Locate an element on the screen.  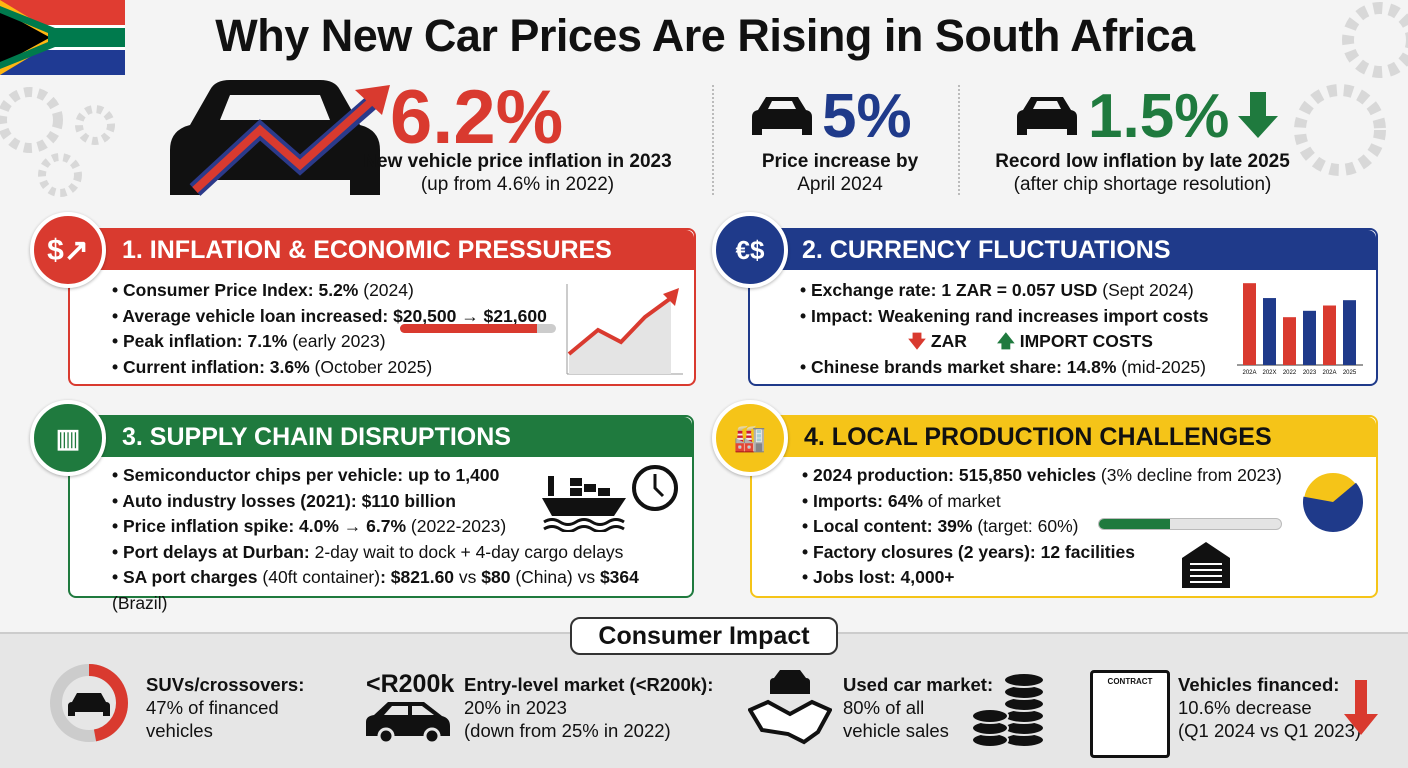
impact-line: (down from 25% in 2022) is located at coordinates (567, 730).